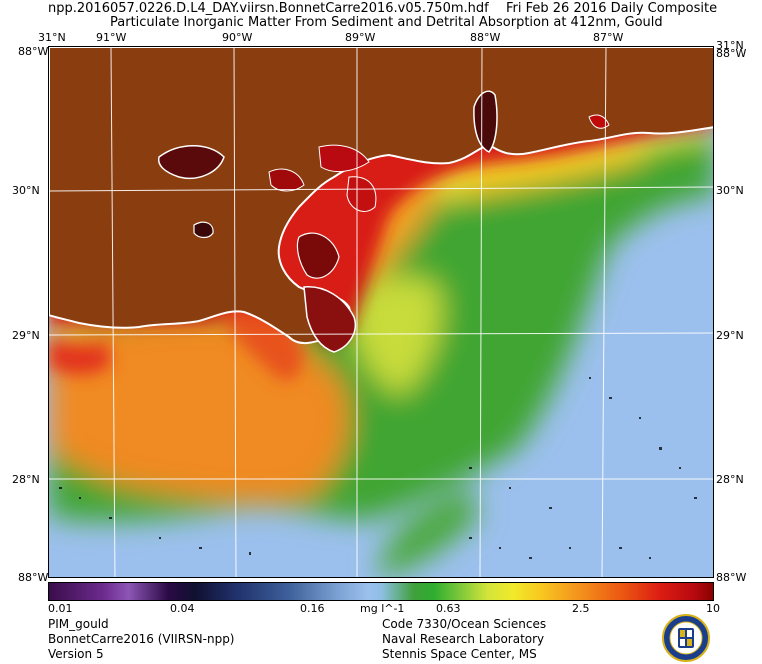 The height and width of the screenshot is (664, 762). What do you see at coordinates (76, 654) in the screenshot?
I see `footer-version: Version 5` at bounding box center [76, 654].